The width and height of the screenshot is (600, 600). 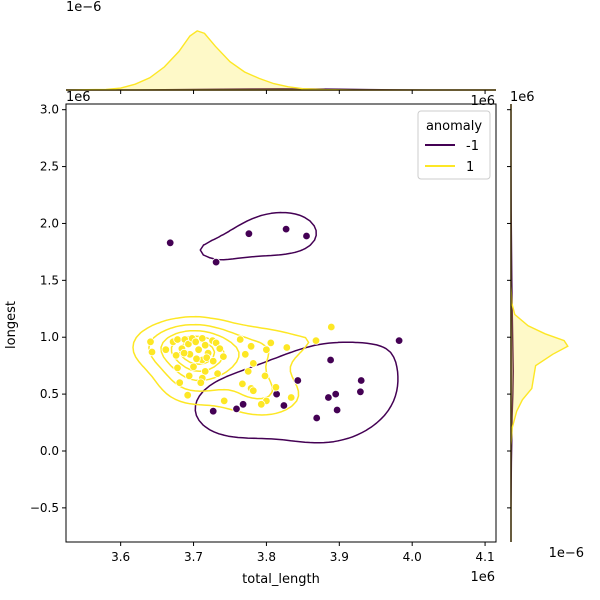 I want to click on x-tick-label: 4.1, so click(x=485, y=557).